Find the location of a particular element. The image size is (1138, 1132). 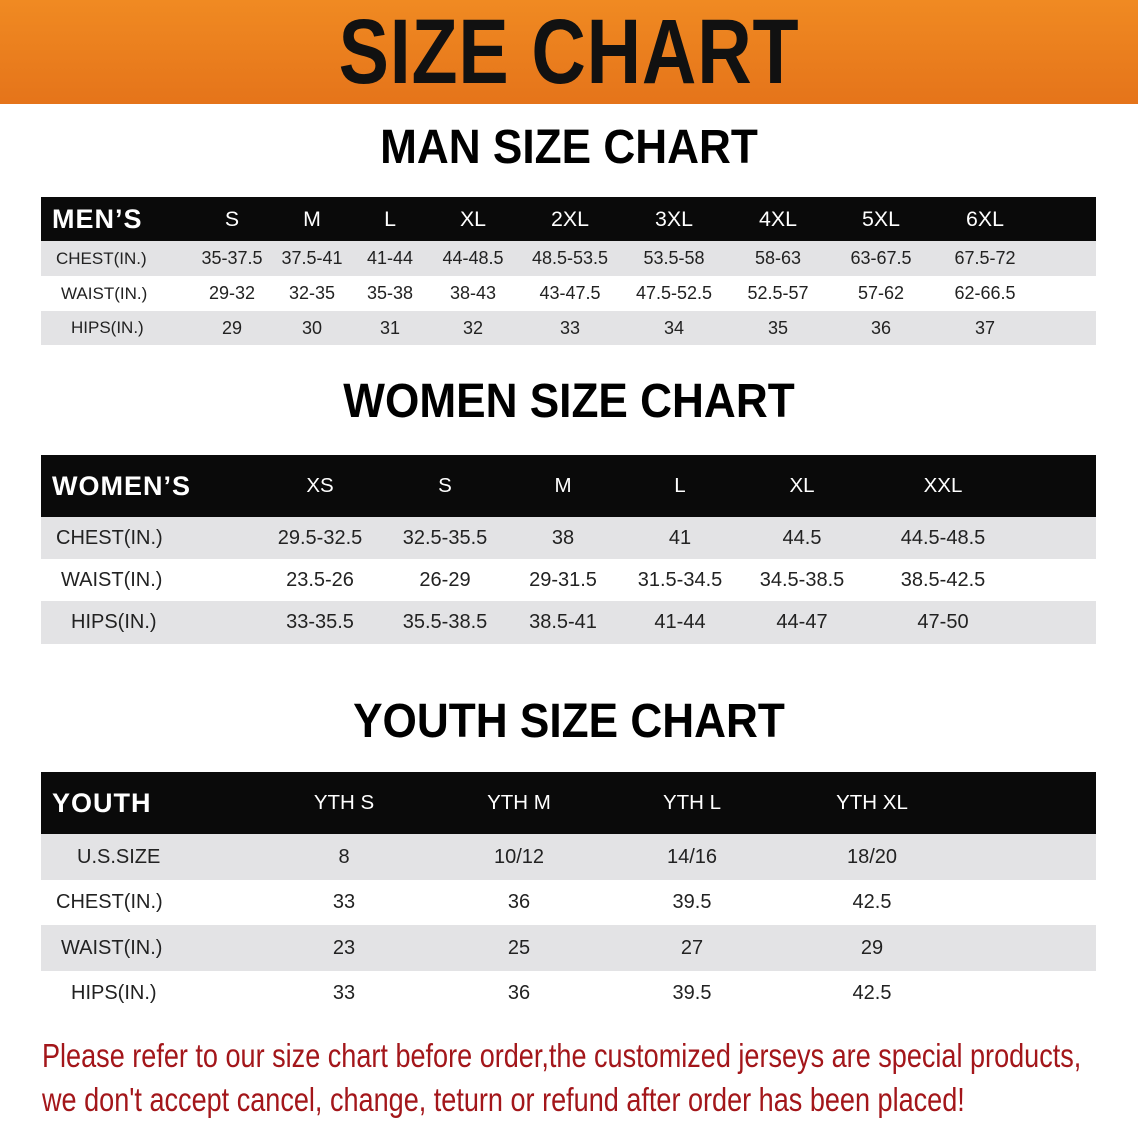

youth-header-row: YOUTH YTH S YTH M YTH L YTH XL is located at coordinates (568, 803).